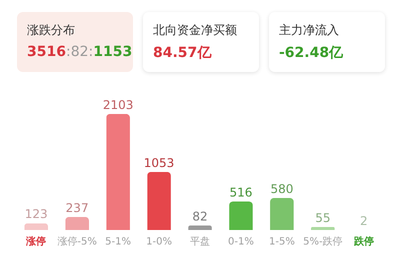 The height and width of the screenshot is (260, 400). Describe the element at coordinates (200, 242) in the screenshot. I see `x-tick-label: 平盘` at that location.